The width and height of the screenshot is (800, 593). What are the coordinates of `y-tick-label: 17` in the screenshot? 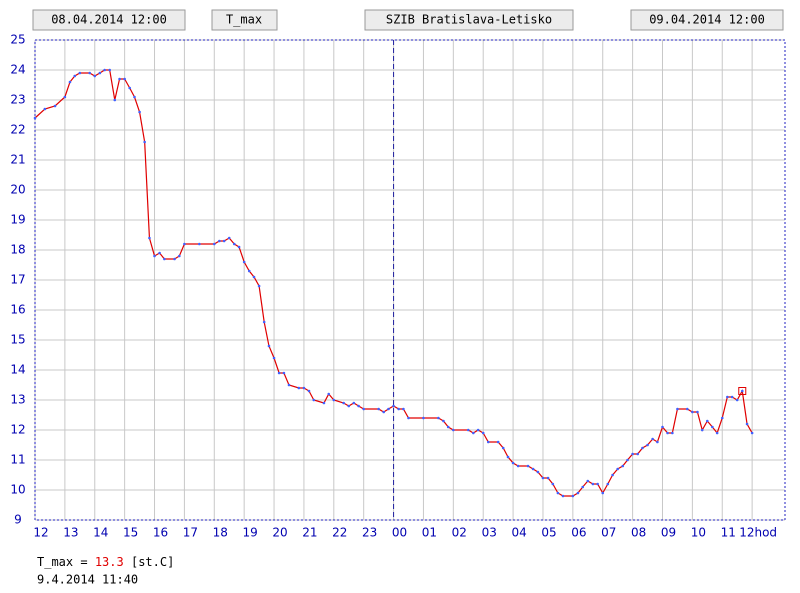 It's located at (17, 280).